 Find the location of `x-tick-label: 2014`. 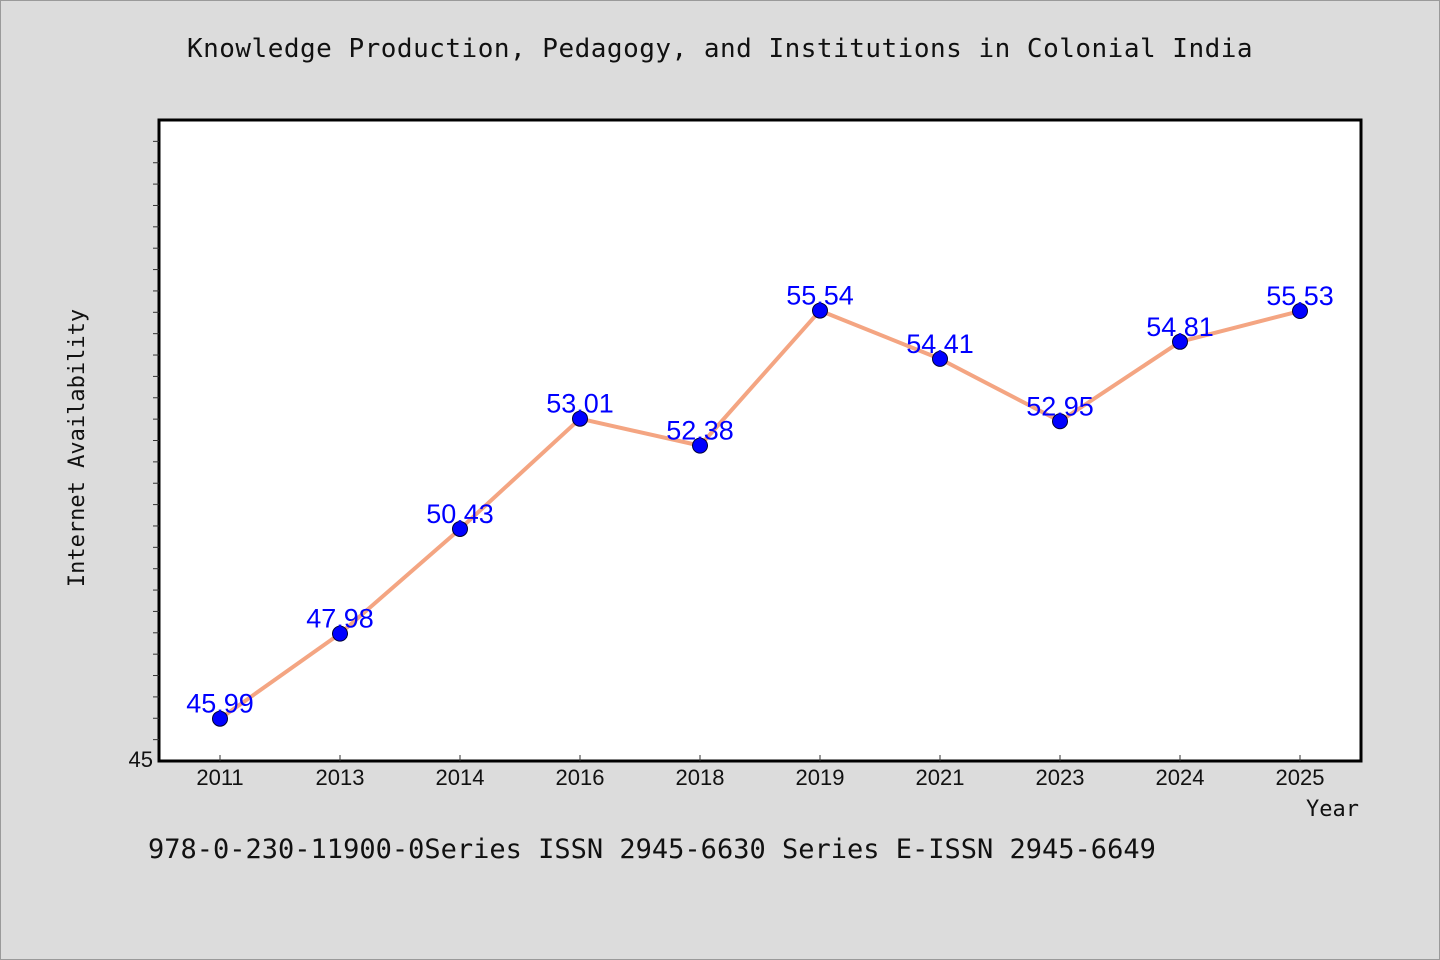

x-tick-label: 2014 is located at coordinates (460, 777).